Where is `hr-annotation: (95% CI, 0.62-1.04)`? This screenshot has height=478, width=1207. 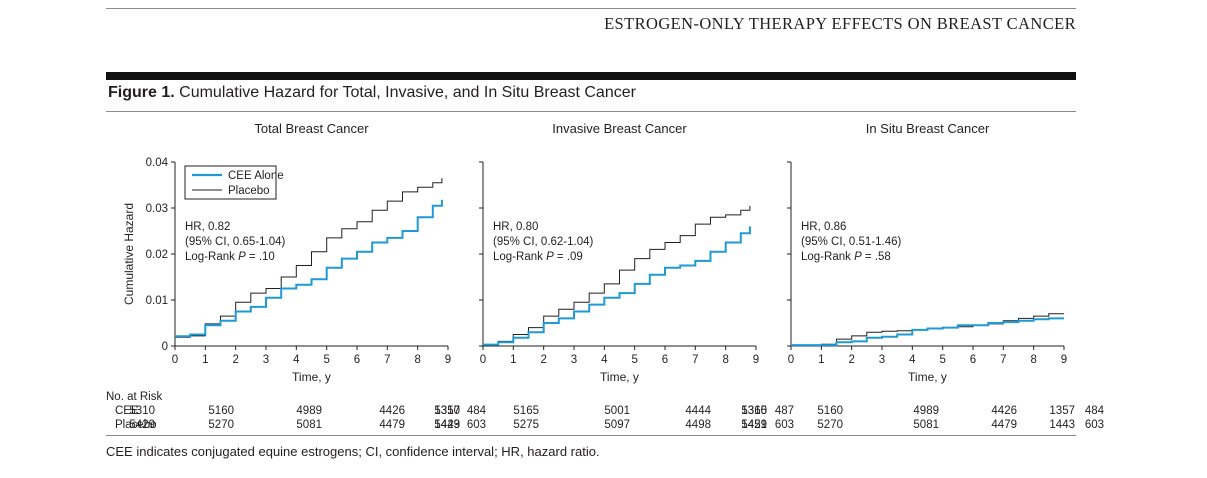
hr-annotation: (95% CI, 0.62-1.04) is located at coordinates (543, 242).